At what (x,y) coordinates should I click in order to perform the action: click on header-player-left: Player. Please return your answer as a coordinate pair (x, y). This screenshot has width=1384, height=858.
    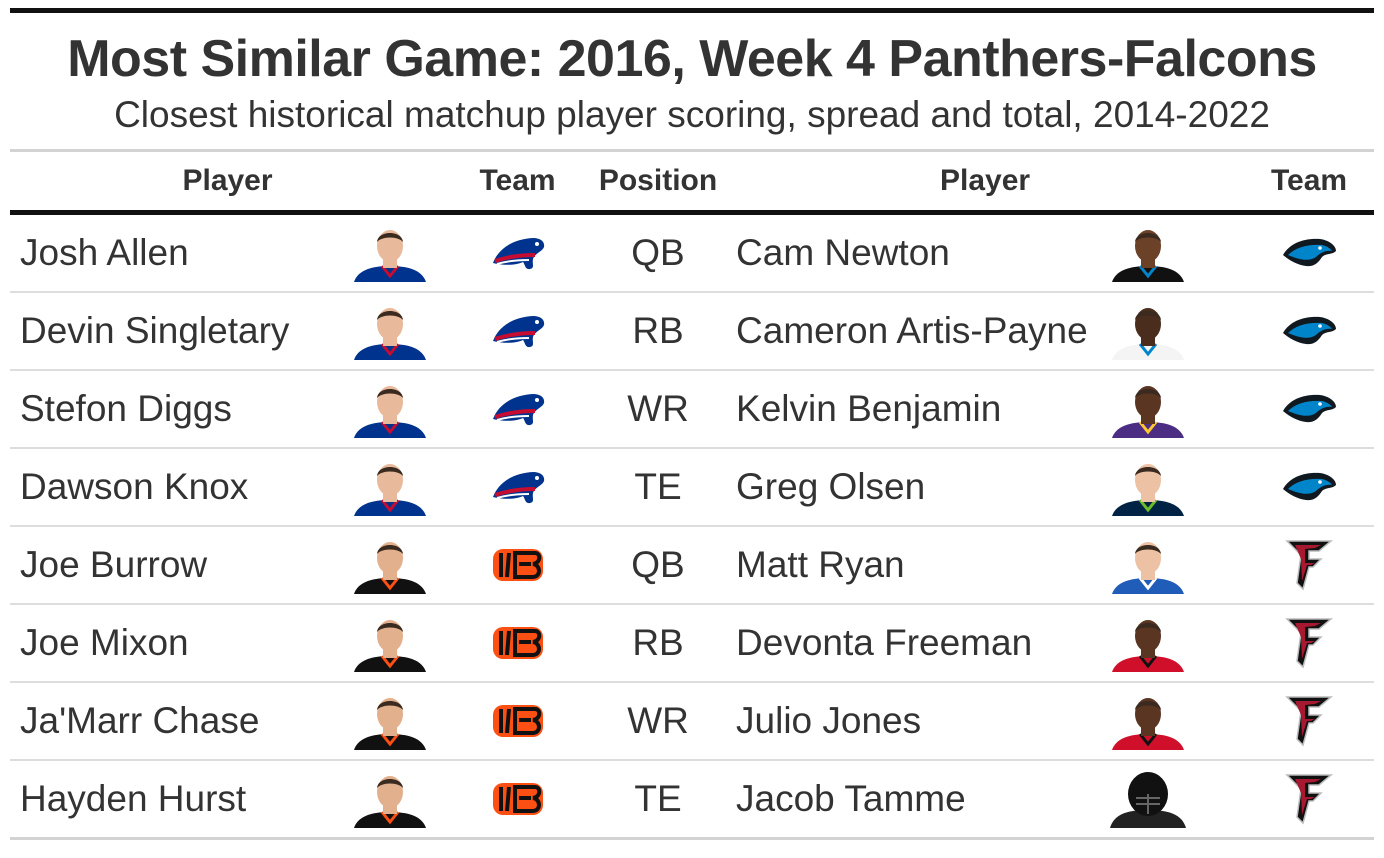
    Looking at the image, I should click on (228, 183).